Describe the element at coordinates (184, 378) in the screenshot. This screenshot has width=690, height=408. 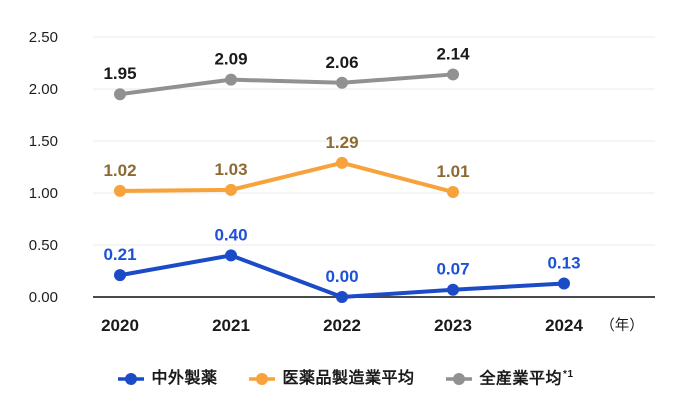
I see `legend-label-chugai: 中外製薬` at that location.